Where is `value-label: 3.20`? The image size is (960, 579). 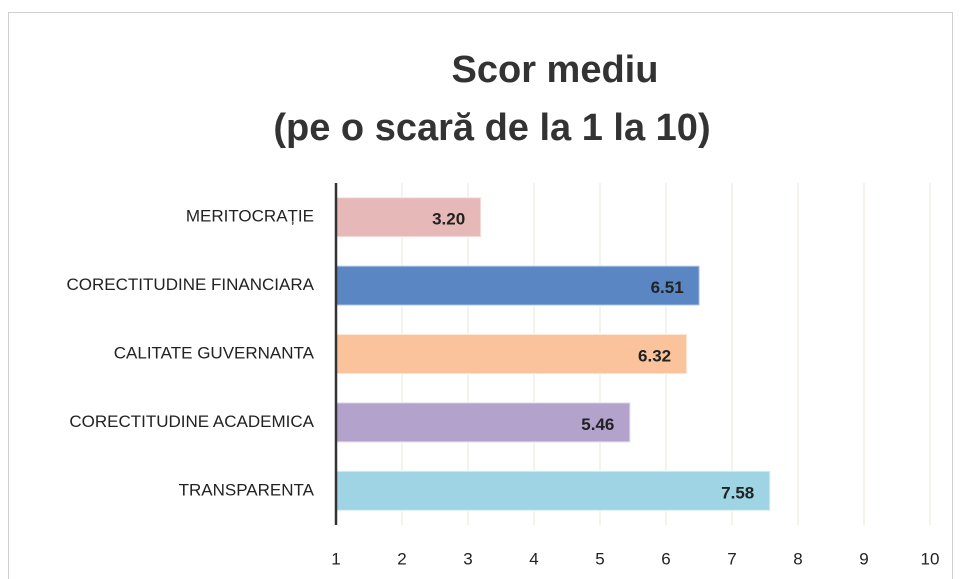
value-label: 3.20 is located at coordinates (448, 219).